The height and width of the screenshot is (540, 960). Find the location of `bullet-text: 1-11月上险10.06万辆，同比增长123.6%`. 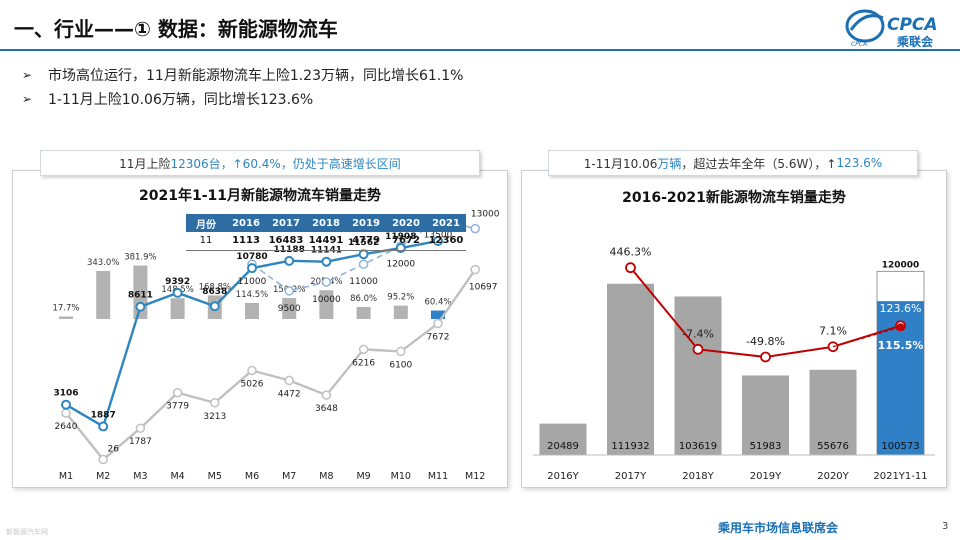

bullet-text: 1-11月上险10.06万辆，同比增长123.6% is located at coordinates (181, 100).